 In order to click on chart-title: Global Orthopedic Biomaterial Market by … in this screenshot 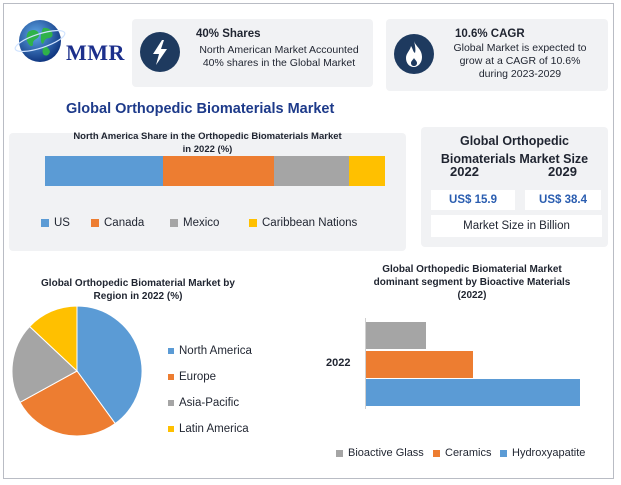, I will do `click(138, 290)`.